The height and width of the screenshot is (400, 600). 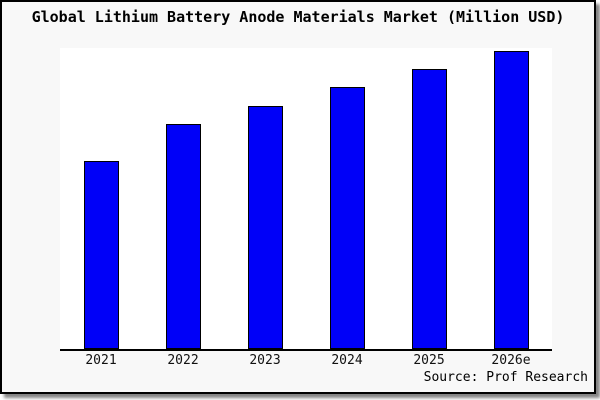 I want to click on source-label: Source: Prof Research, so click(x=505, y=377).